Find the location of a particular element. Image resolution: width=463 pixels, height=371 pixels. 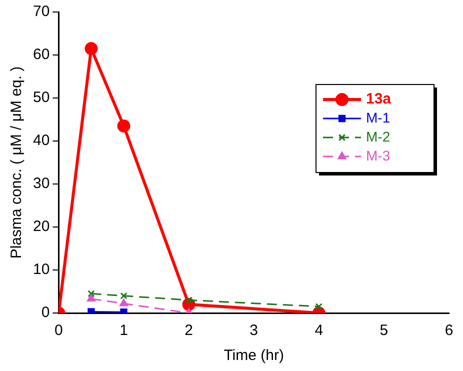

x-tick-label: 6 is located at coordinates (449, 331).